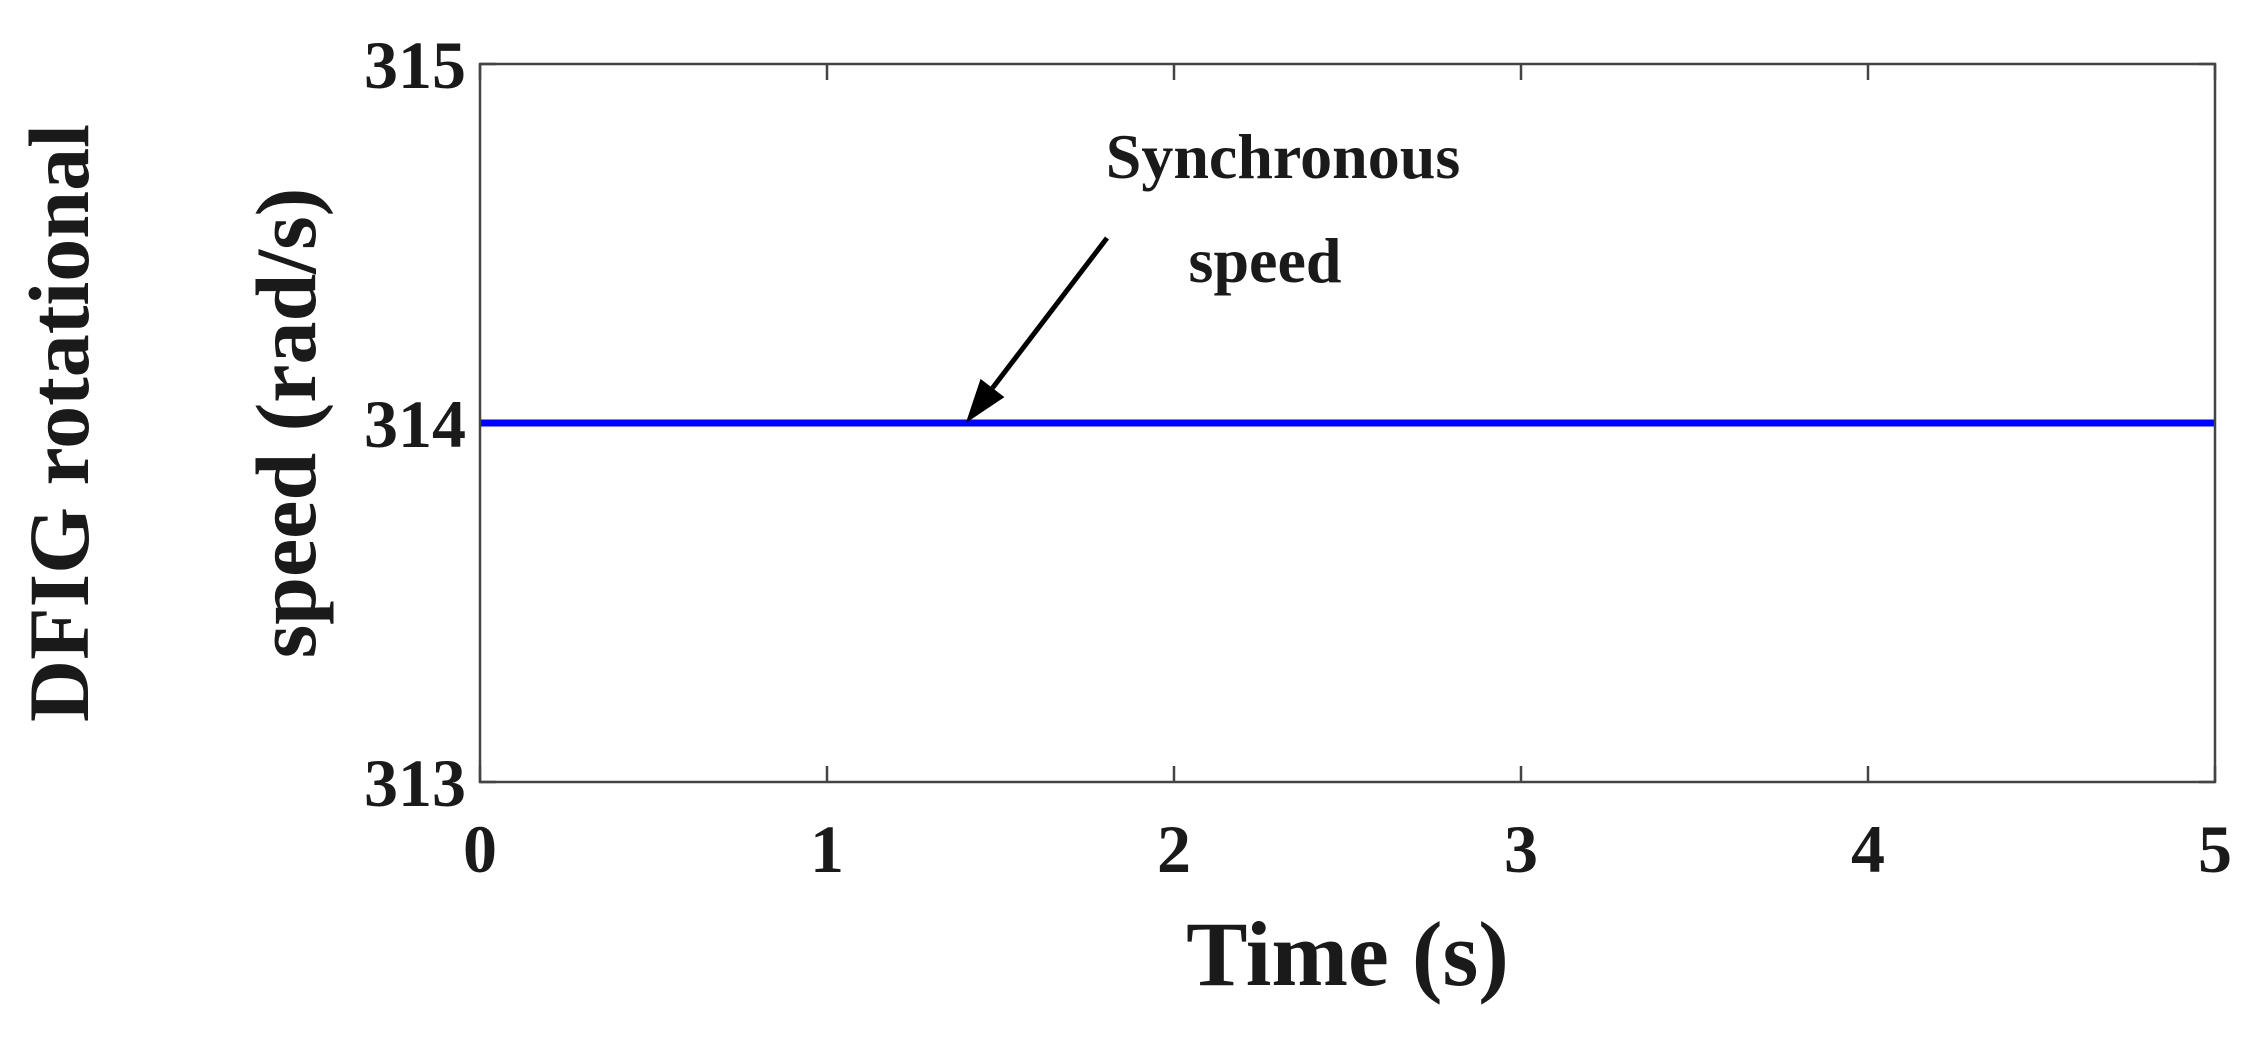 The image size is (2250, 1041). Describe the element at coordinates (985, 400) in the screenshot. I see `annotation-arrowhead` at that location.